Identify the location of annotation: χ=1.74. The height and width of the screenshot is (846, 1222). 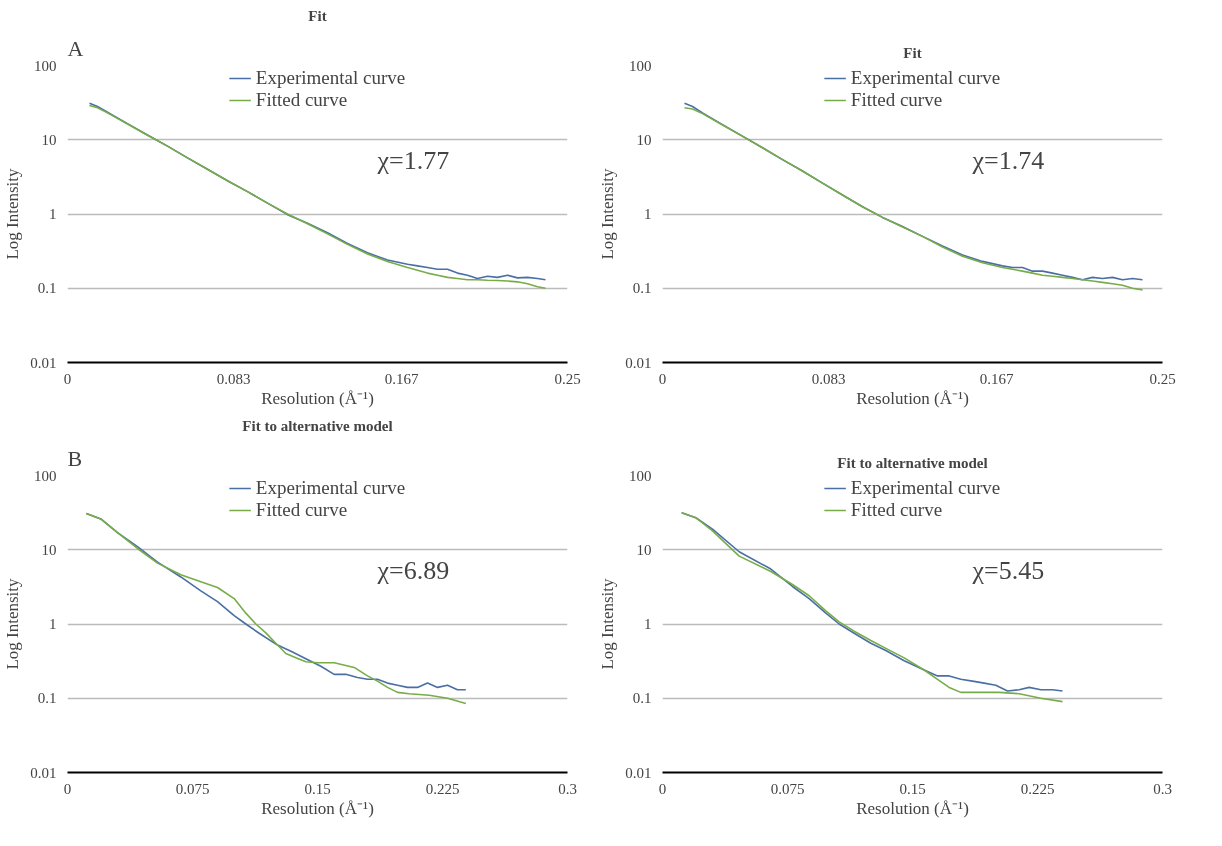
(1008, 161).